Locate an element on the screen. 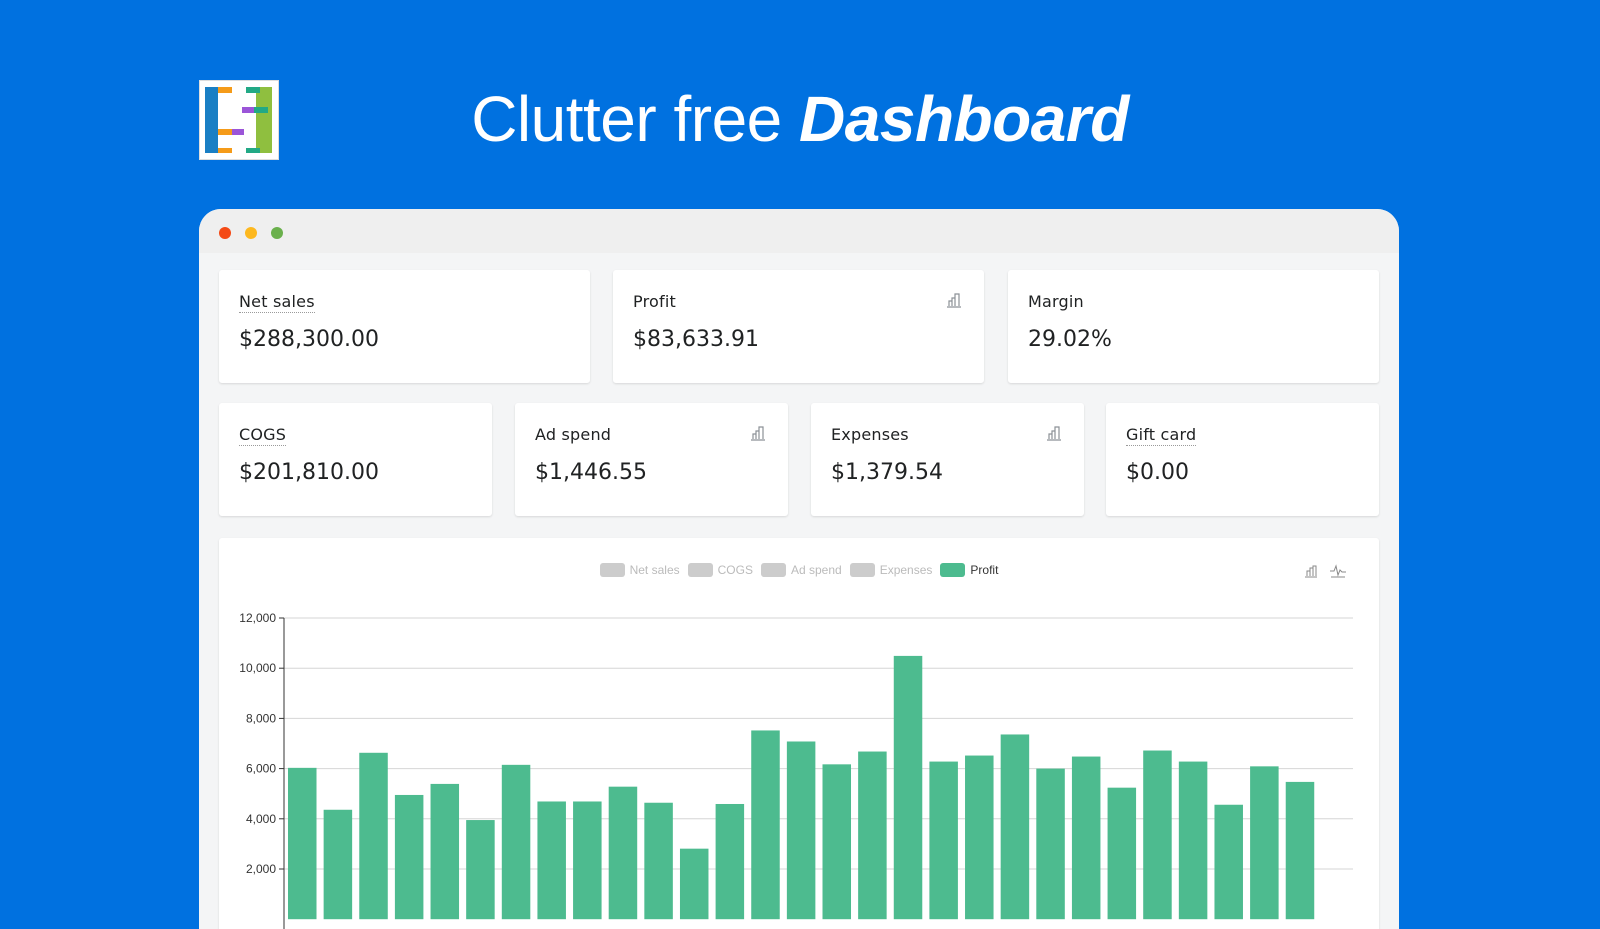 The width and height of the screenshot is (1600, 929). legend-item-net-sales: Net sales is located at coordinates (639, 570).